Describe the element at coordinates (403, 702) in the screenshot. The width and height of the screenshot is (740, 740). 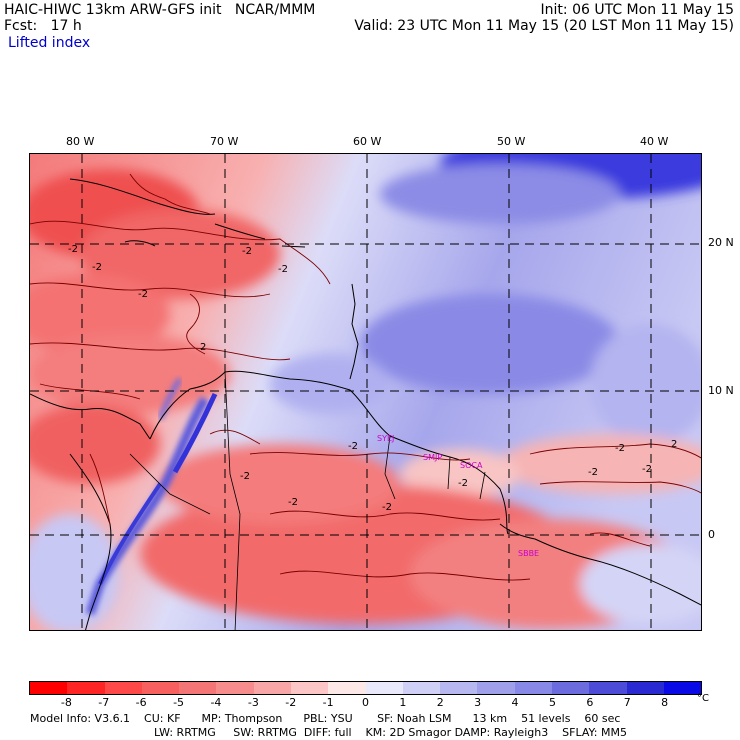
I see `colorbar-tick-label: 1` at that location.